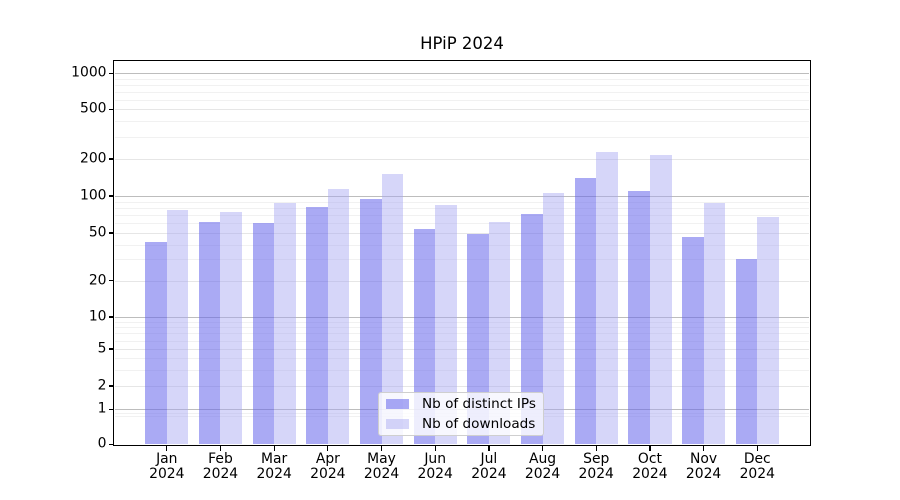 This screenshot has height=500, width=900. Describe the element at coordinates (274, 459) in the screenshot. I see `month-label: Mar` at that location.